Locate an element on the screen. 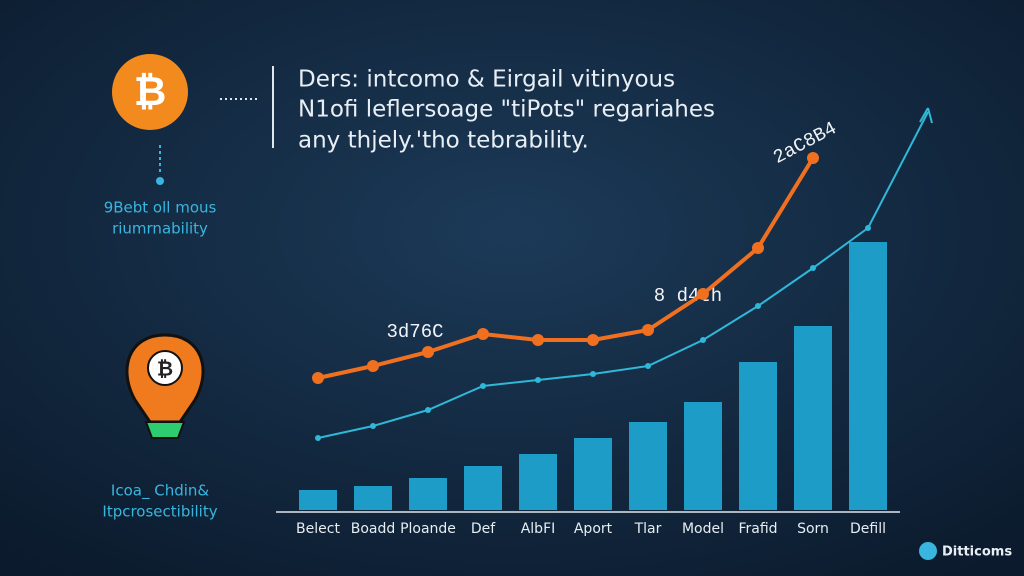  brand-logo is located at coordinates (928, 551).